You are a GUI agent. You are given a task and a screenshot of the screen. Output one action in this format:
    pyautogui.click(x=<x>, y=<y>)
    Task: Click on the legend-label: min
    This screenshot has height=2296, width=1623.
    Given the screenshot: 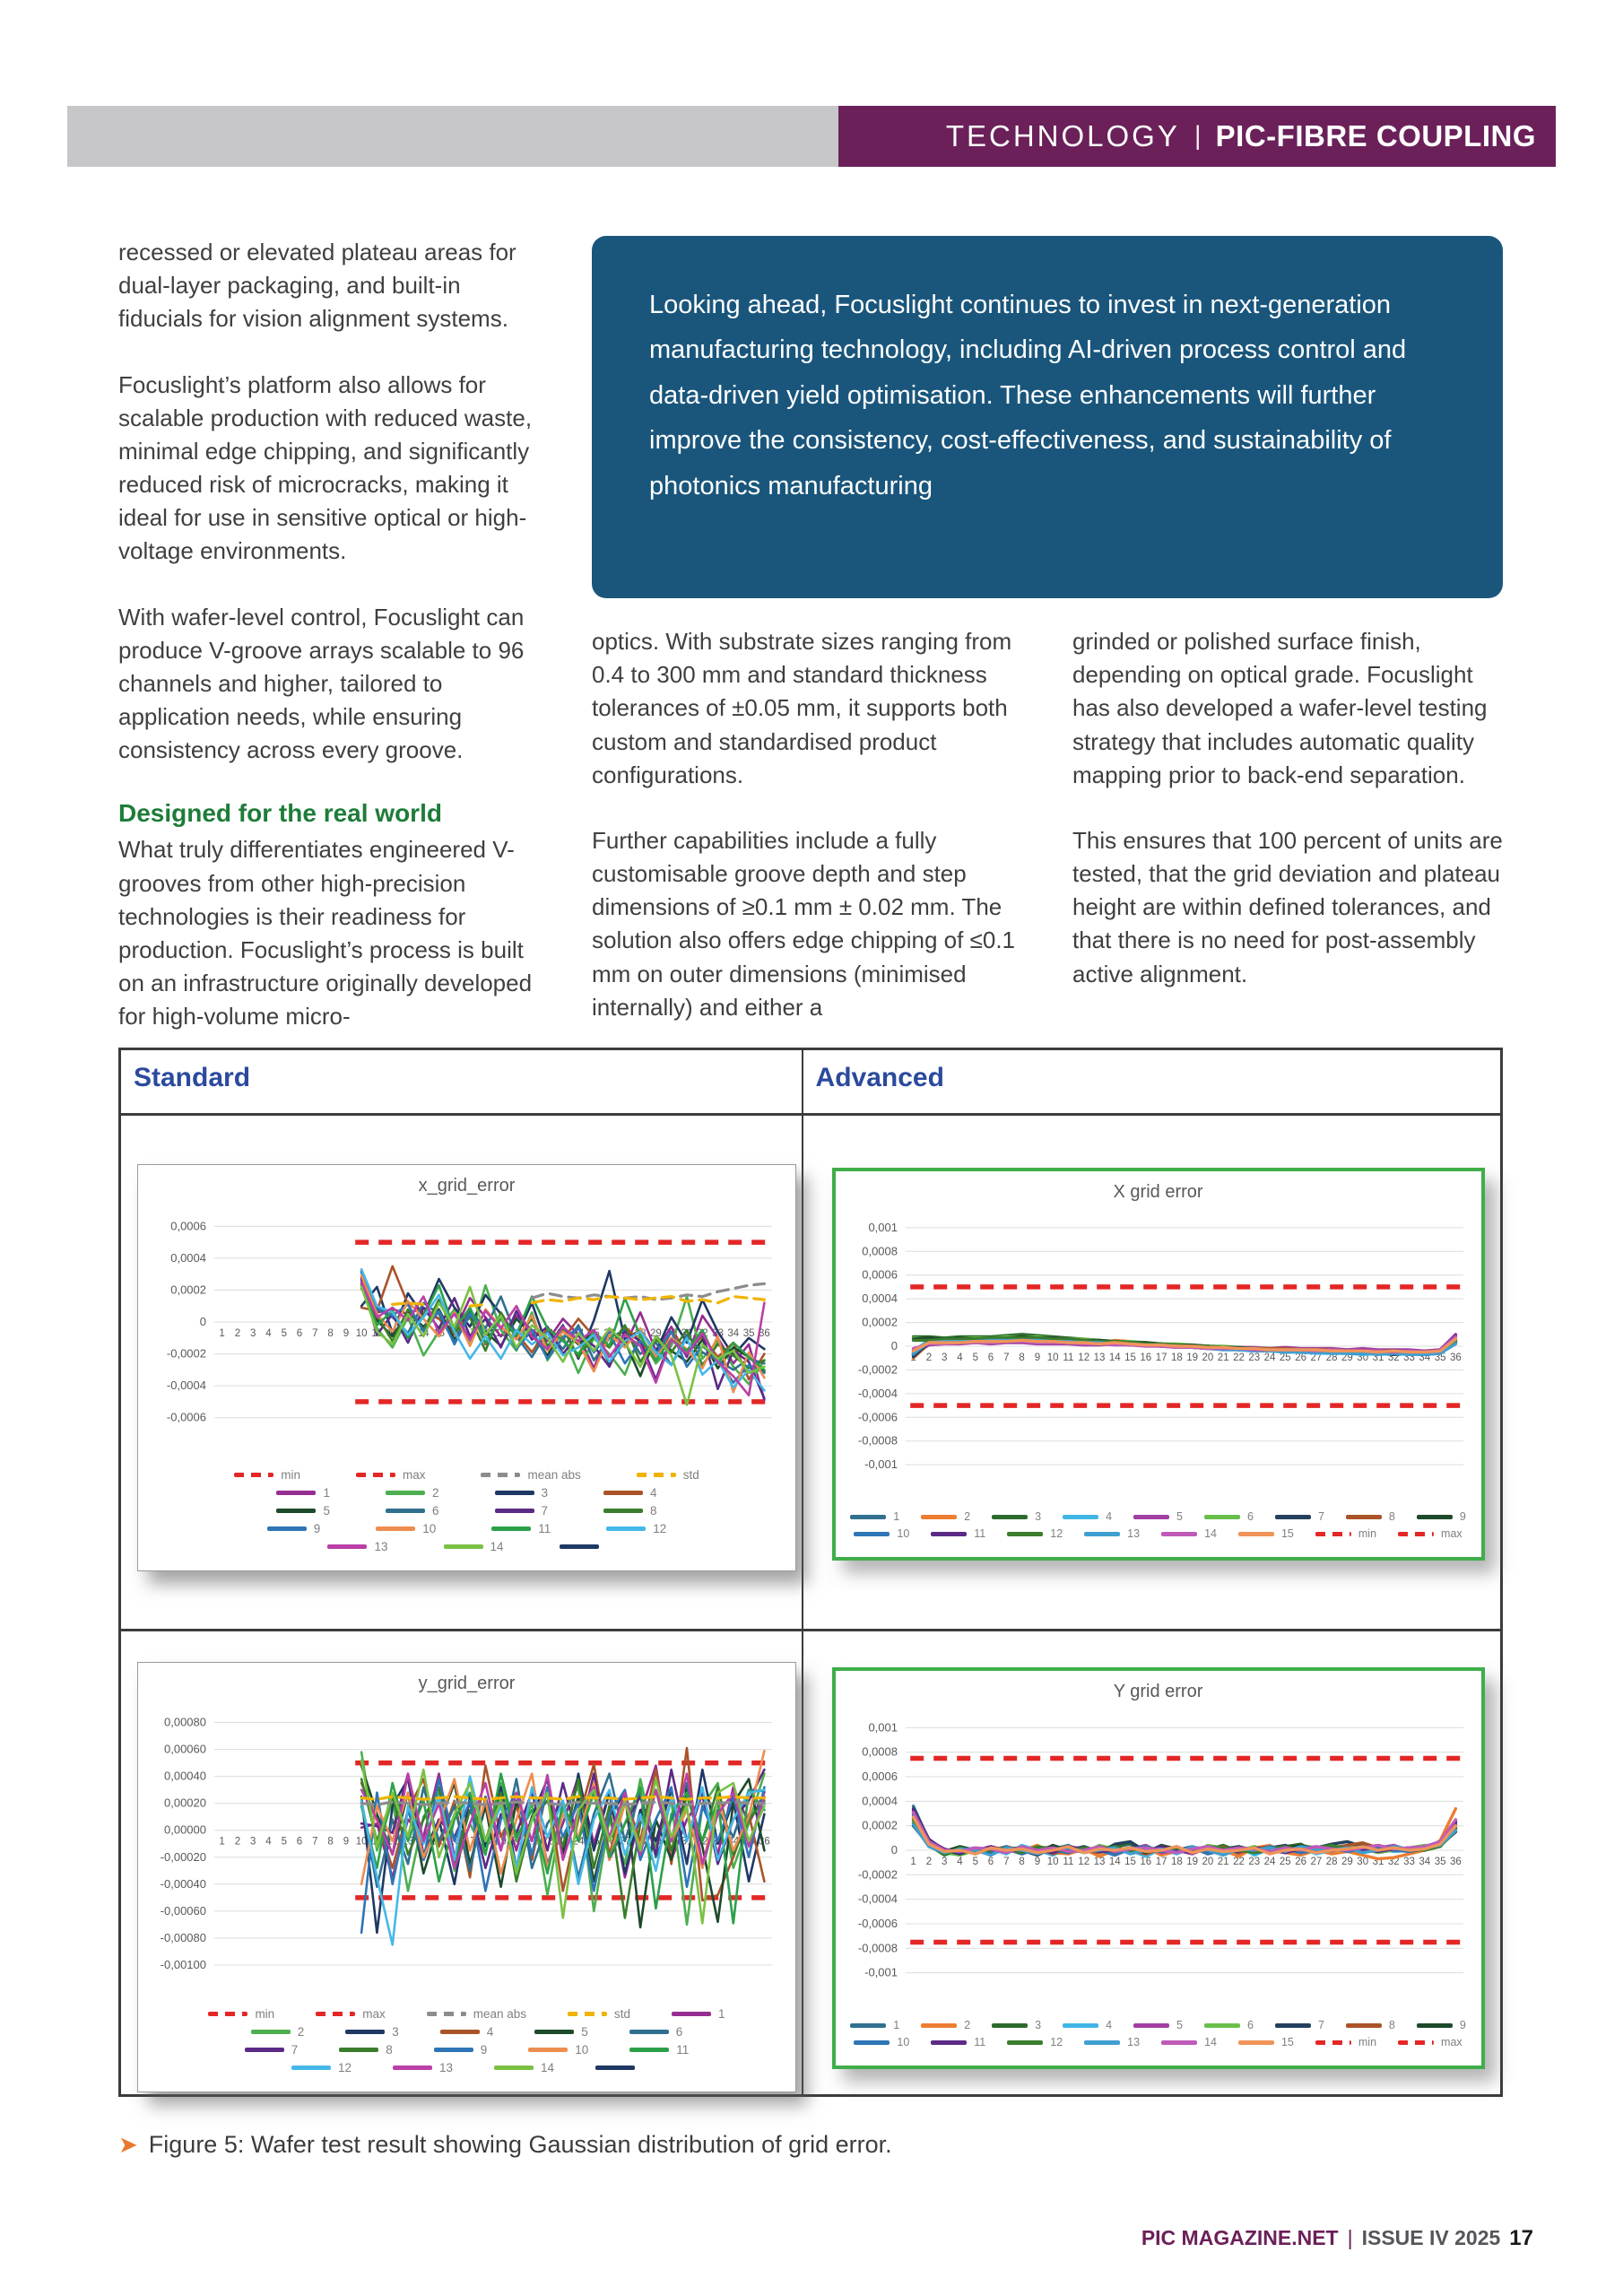 What is the action you would take?
    pyautogui.click(x=1367, y=2042)
    